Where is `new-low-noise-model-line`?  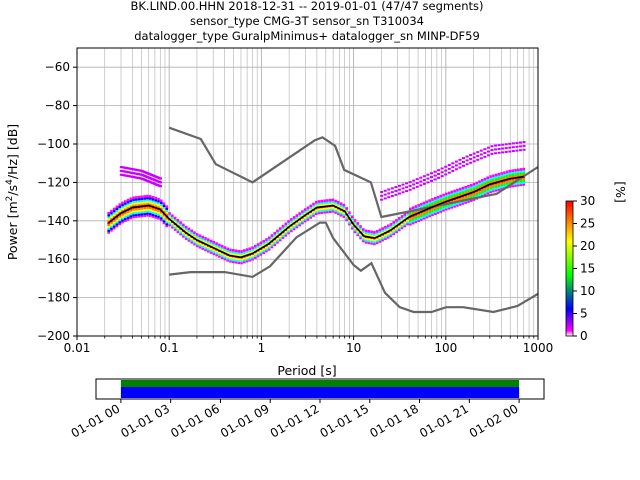 new-low-noise-model-line is located at coordinates (353, 267).